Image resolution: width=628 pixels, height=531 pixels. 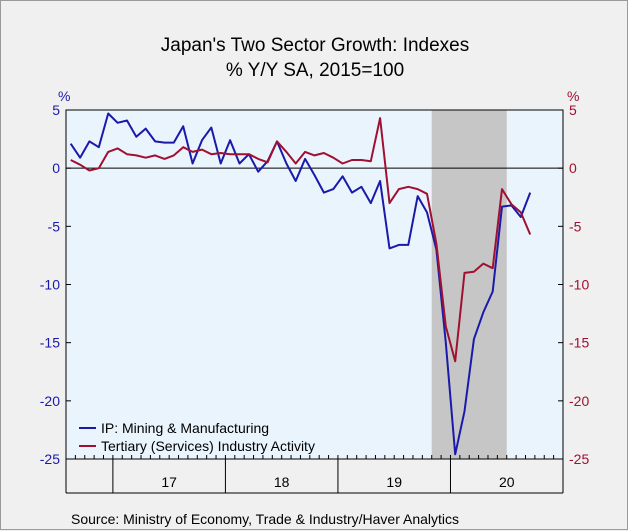 What do you see at coordinates (573, 96) in the screenshot?
I see `right-axis-unit: %` at bounding box center [573, 96].